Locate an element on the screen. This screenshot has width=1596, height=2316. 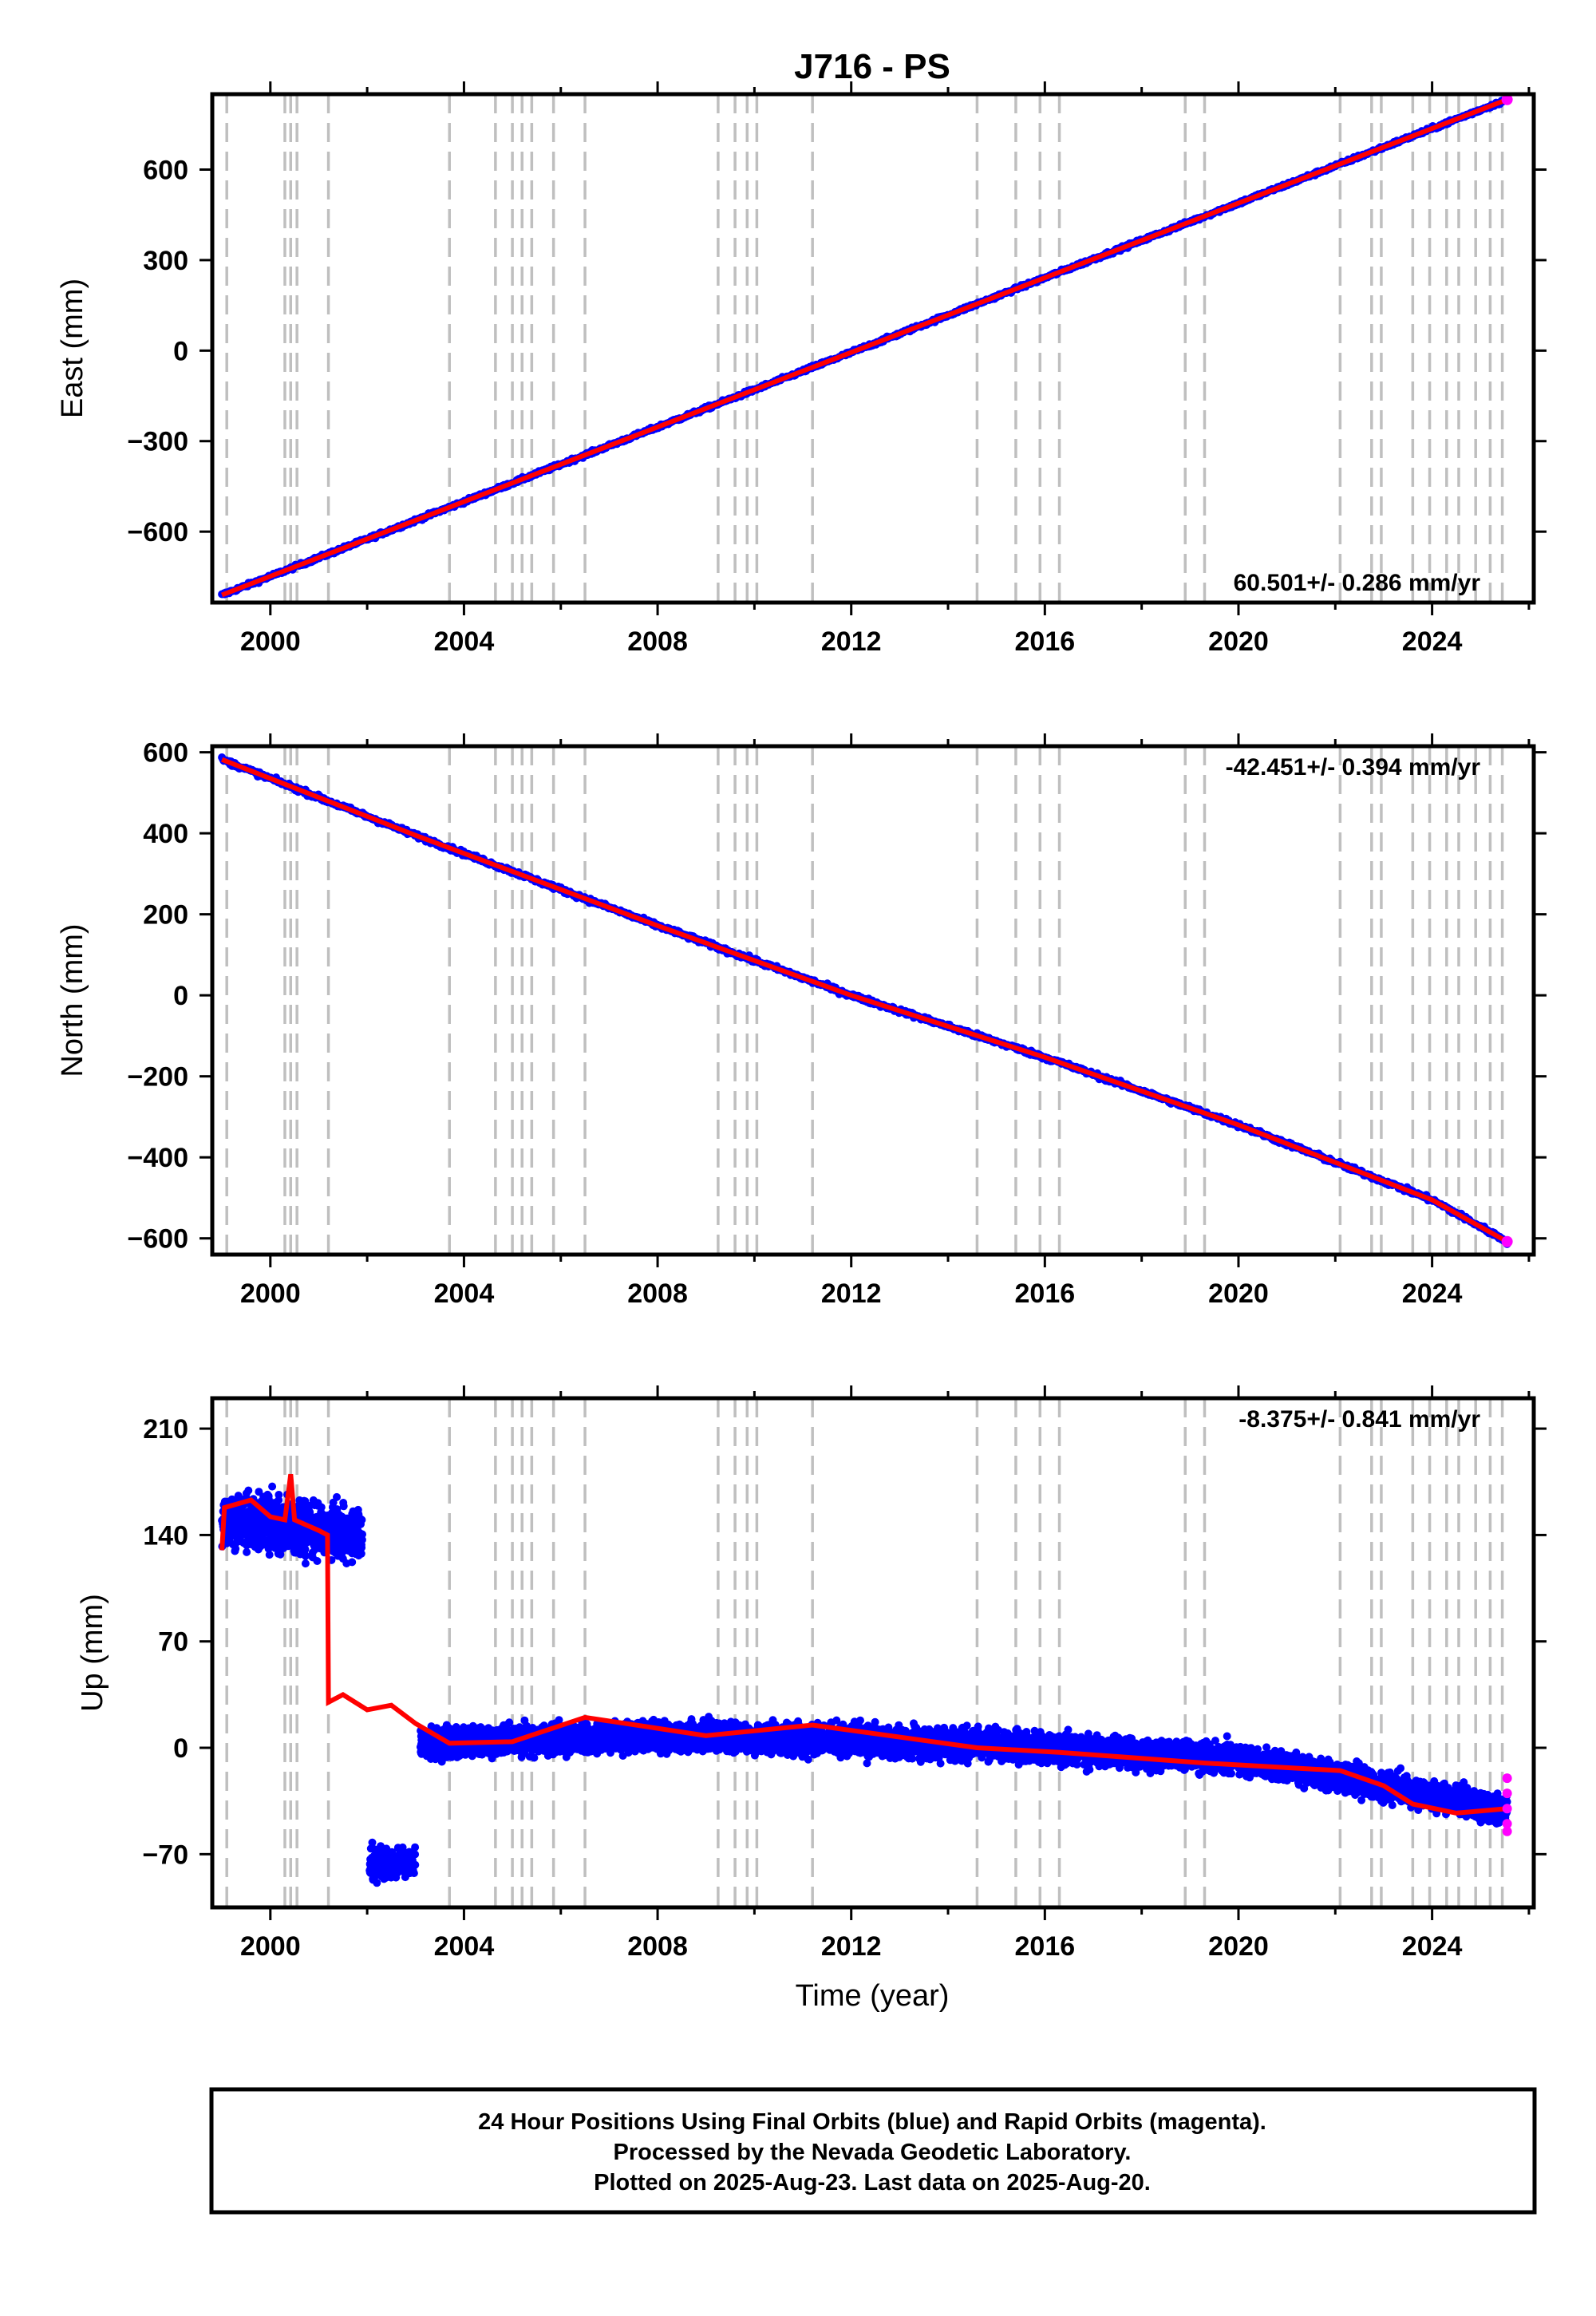
y-tick-label: −400 is located at coordinates (157, 1158).